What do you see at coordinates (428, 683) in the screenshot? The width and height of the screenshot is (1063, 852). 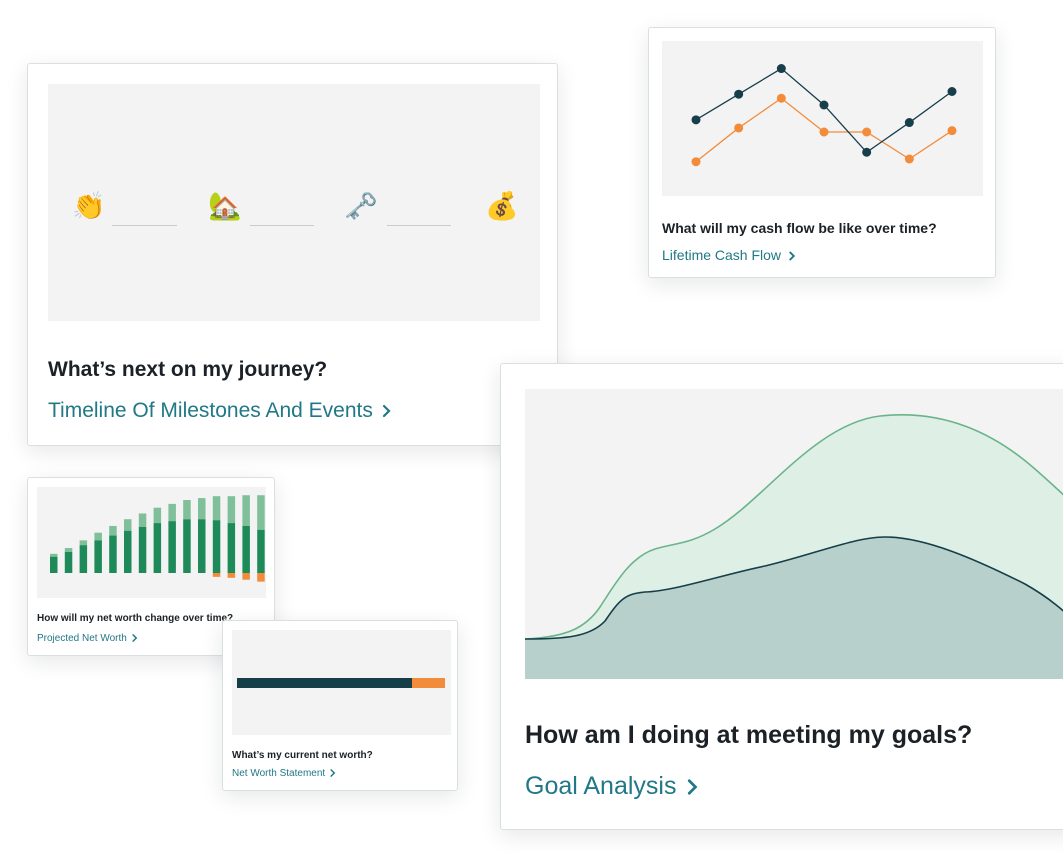 I see `net-worth-liabilities-bar` at bounding box center [428, 683].